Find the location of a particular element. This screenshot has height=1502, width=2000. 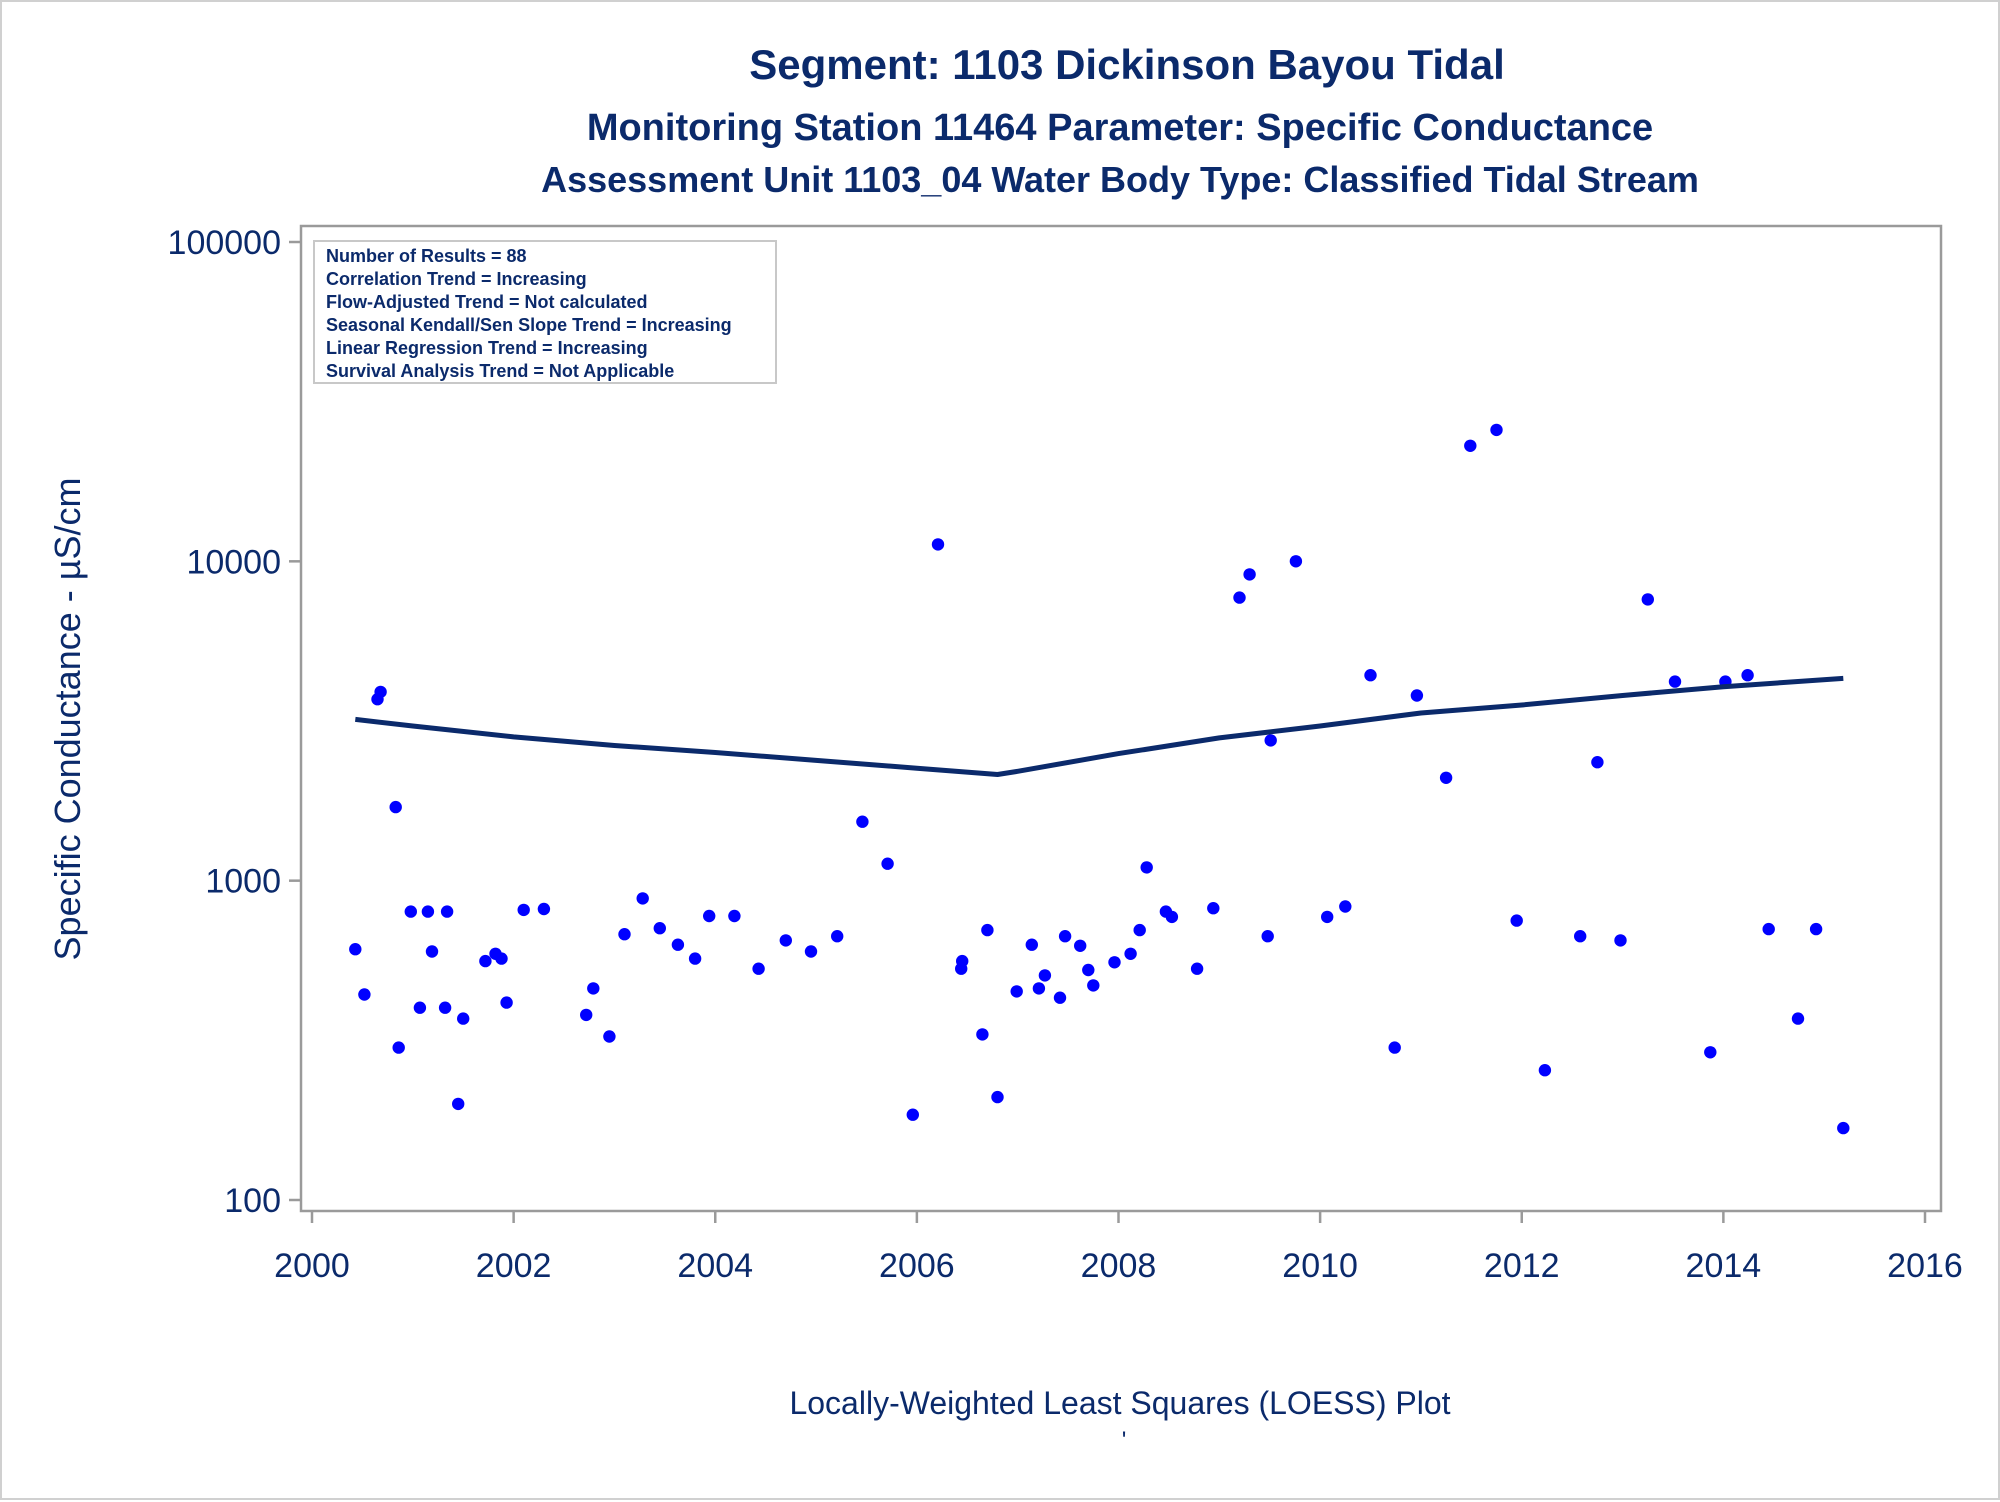

stats-line-survival: Survival Analysis Trend = Not Applicable is located at coordinates (500, 371).